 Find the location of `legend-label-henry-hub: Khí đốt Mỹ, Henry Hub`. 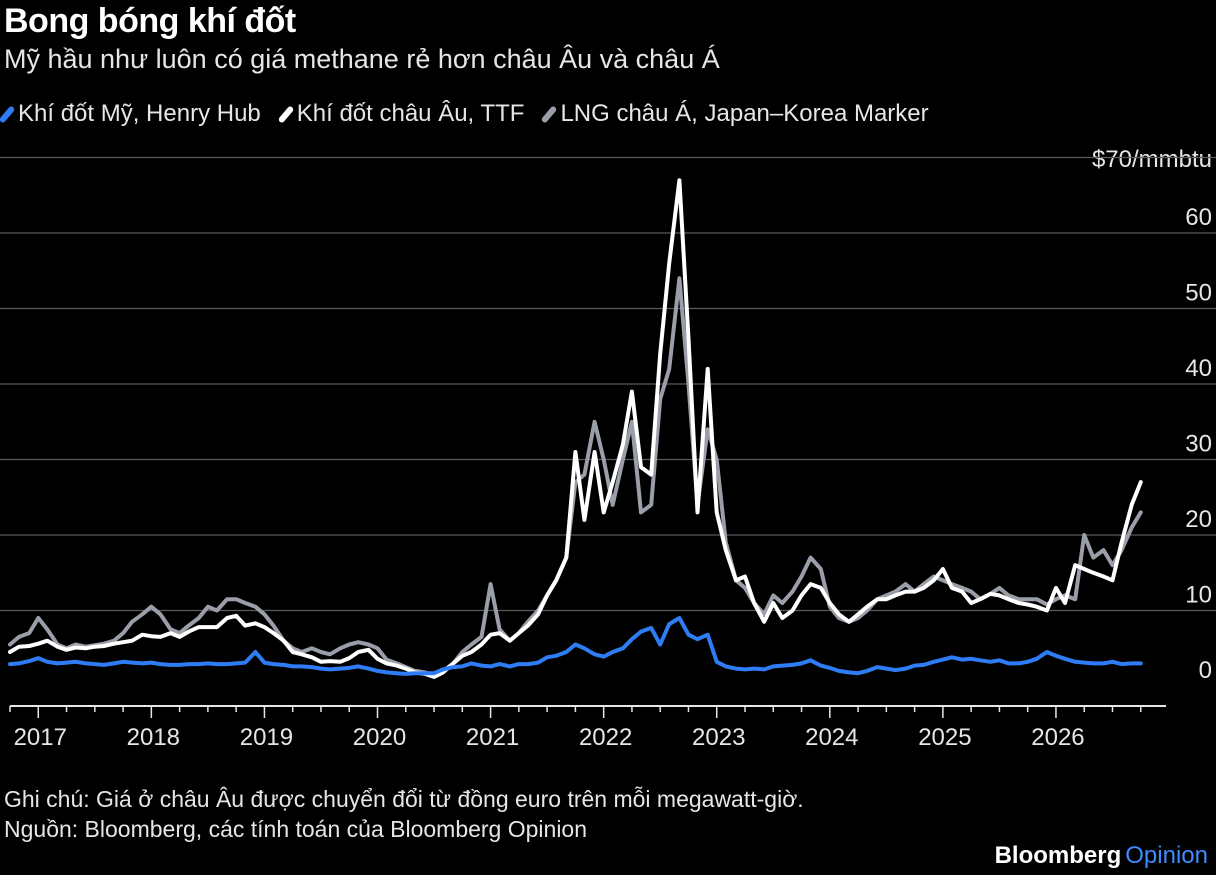

legend-label-henry-hub: Khí đốt Mỹ, Henry Hub is located at coordinates (139, 113).